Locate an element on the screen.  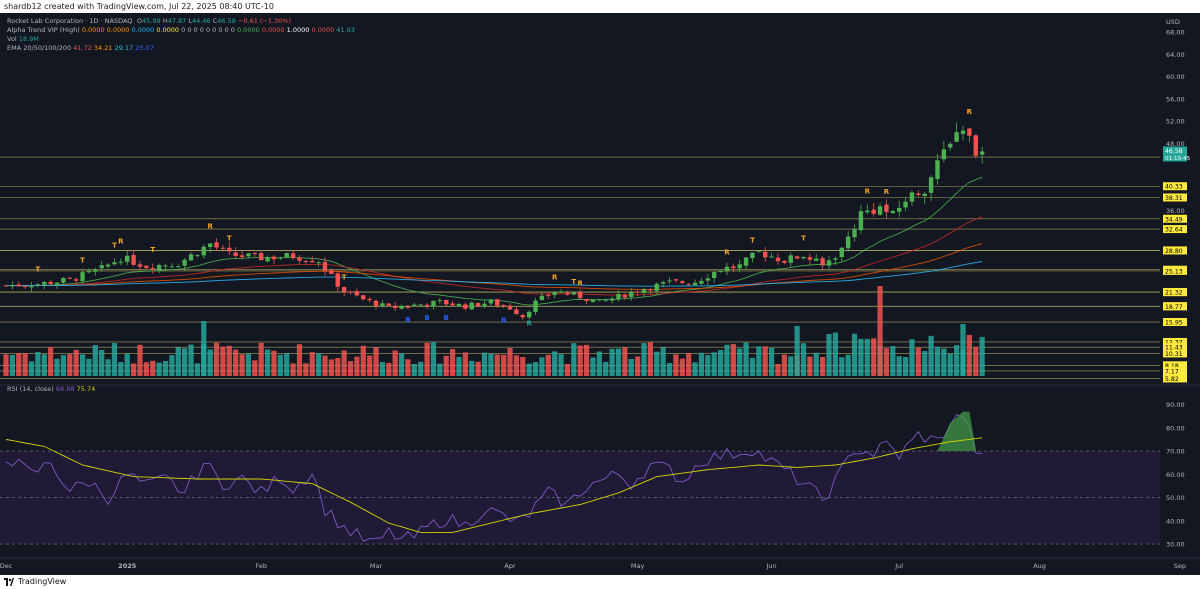
last-price-label: 46.58 is located at coordinates (1174, 151).